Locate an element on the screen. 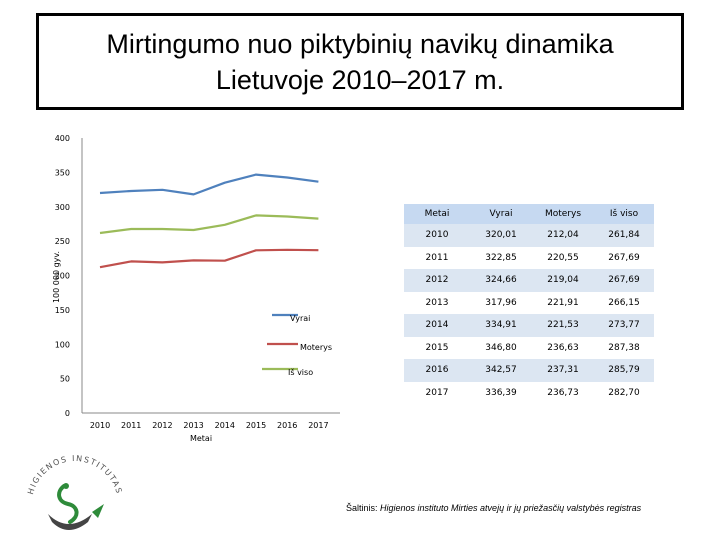 The height and width of the screenshot is (540, 720). header-metai: Metai is located at coordinates (437, 214).